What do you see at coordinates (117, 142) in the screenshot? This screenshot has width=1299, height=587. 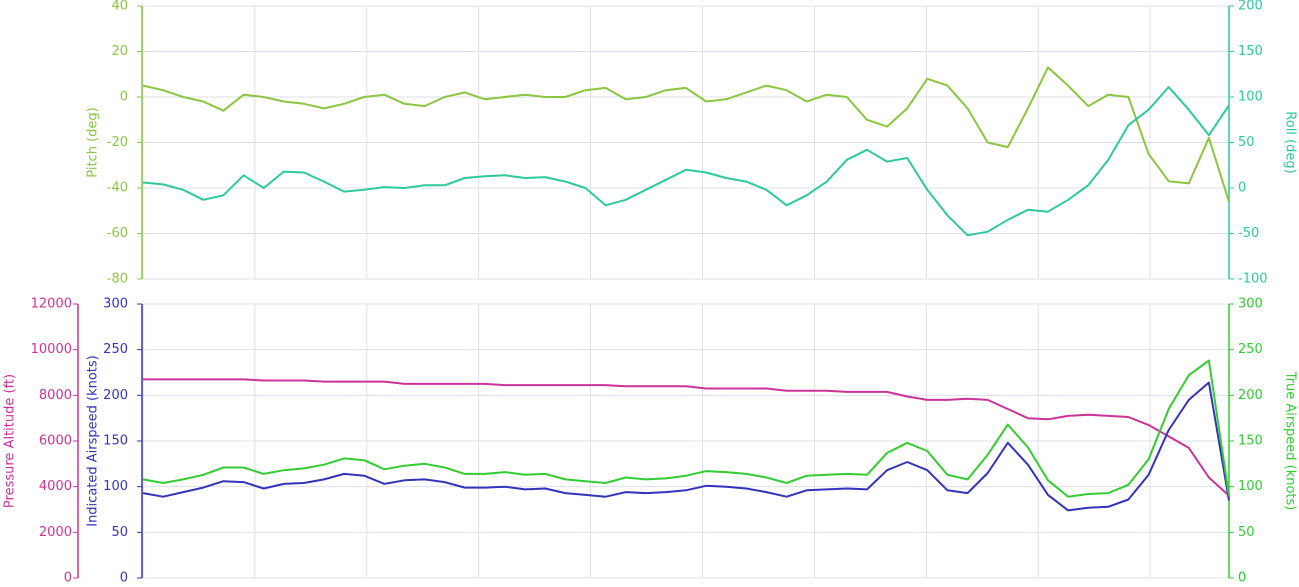 I see `tick-label: -20` at bounding box center [117, 142].